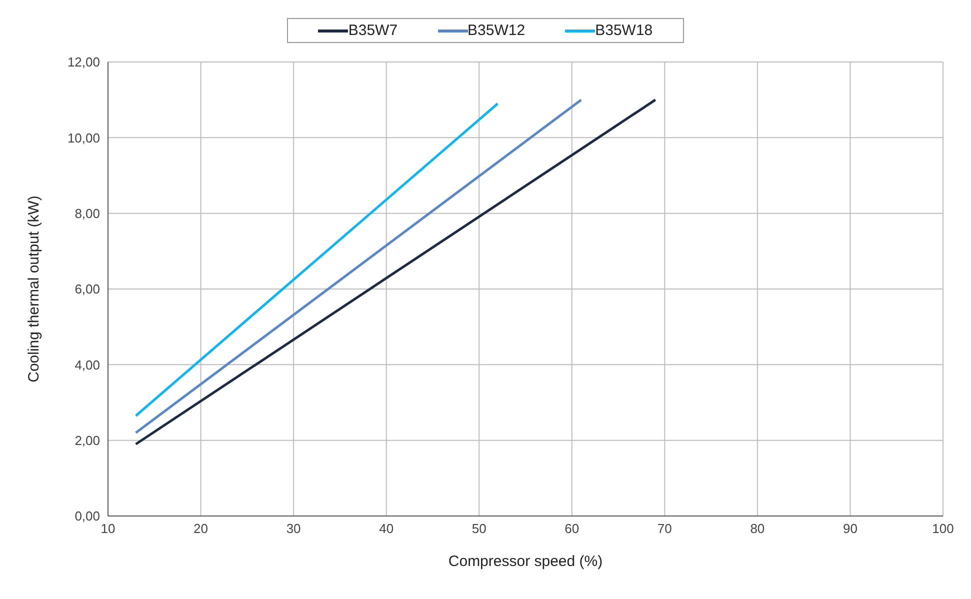  Describe the element at coordinates (757, 528) in the screenshot. I see `x-tick-label: 80` at that location.